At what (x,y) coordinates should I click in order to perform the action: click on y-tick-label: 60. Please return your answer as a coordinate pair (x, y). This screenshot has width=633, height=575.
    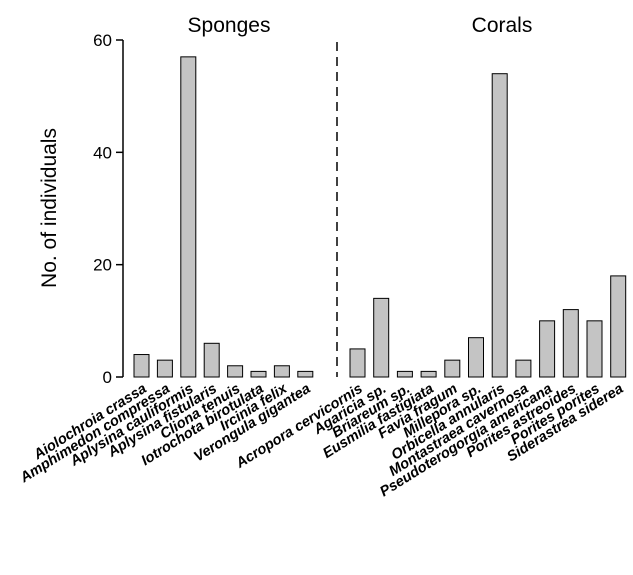
    Looking at the image, I should click on (102, 40).